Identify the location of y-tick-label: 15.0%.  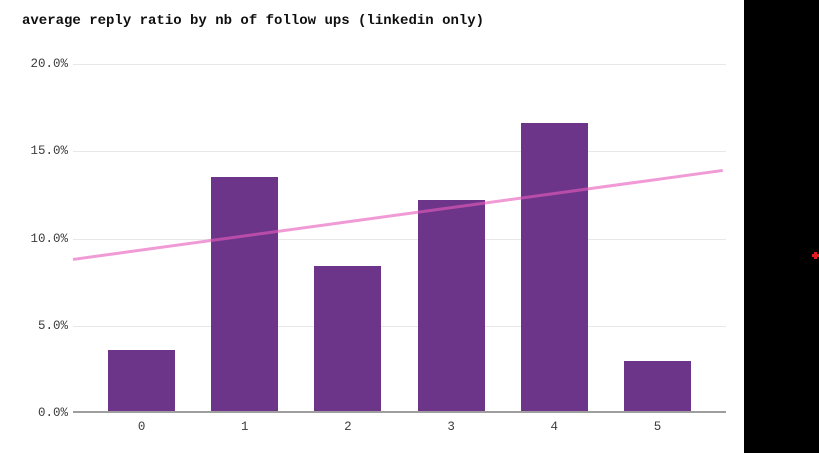
(49, 151).